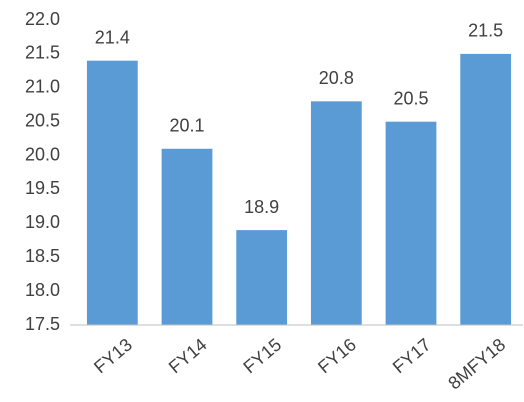 This screenshot has height=402, width=524. I want to click on data-label: 18.9, so click(261, 207).